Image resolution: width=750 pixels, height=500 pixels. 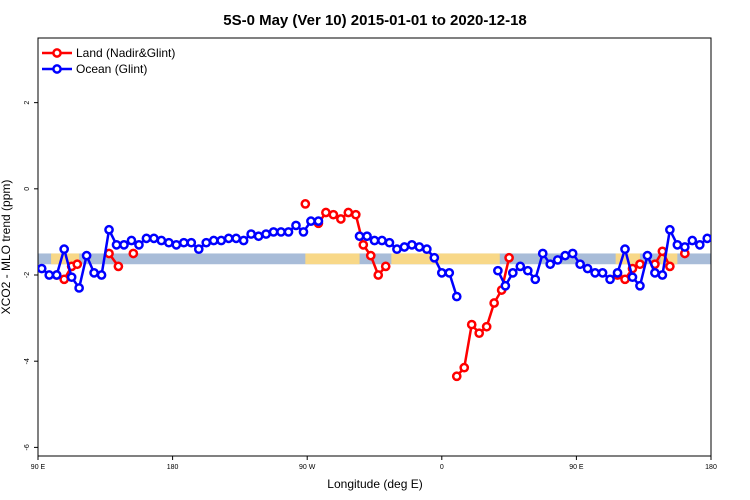 What do you see at coordinates (442, 467) in the screenshot?
I see `x-tick-label: 0` at bounding box center [442, 467].